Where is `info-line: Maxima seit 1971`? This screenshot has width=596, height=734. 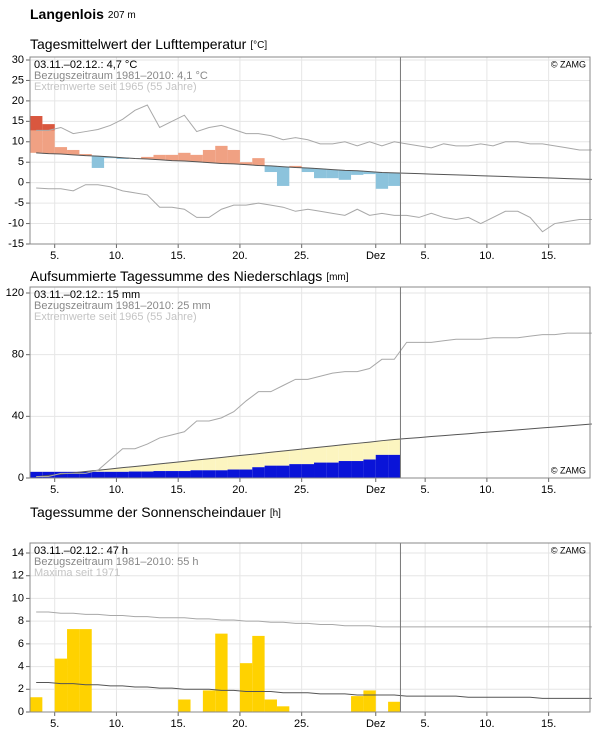 info-line: Maxima seit 1971 is located at coordinates (77, 573).